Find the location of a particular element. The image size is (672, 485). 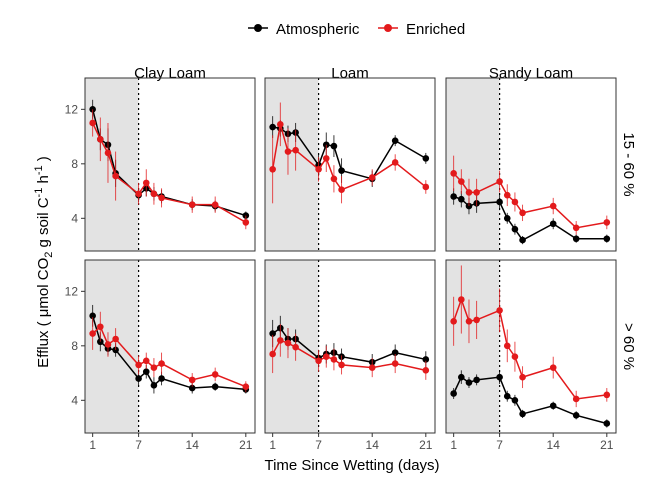

facet-row-label-top: 15 - 60 % is located at coordinates (628, 164).